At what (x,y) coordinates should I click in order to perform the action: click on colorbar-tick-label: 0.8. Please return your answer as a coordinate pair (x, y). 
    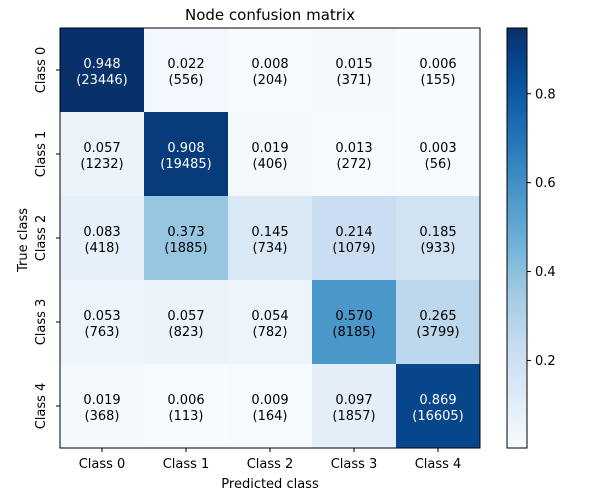
    Looking at the image, I should click on (545, 94).